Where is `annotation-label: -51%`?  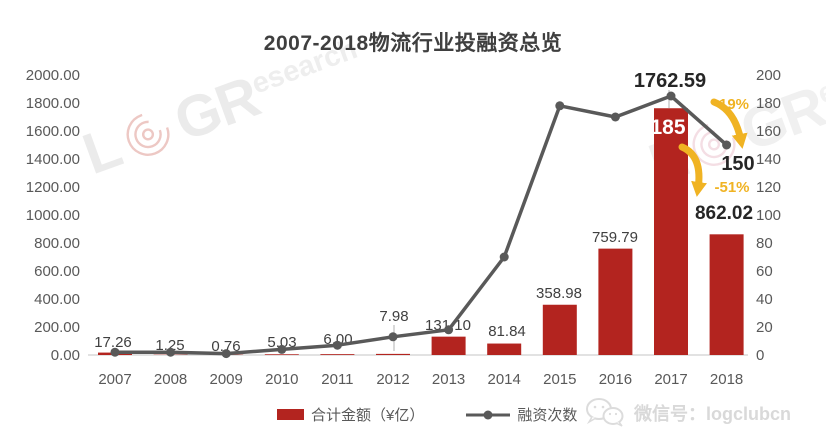
annotation-label: -51% is located at coordinates (731, 187).